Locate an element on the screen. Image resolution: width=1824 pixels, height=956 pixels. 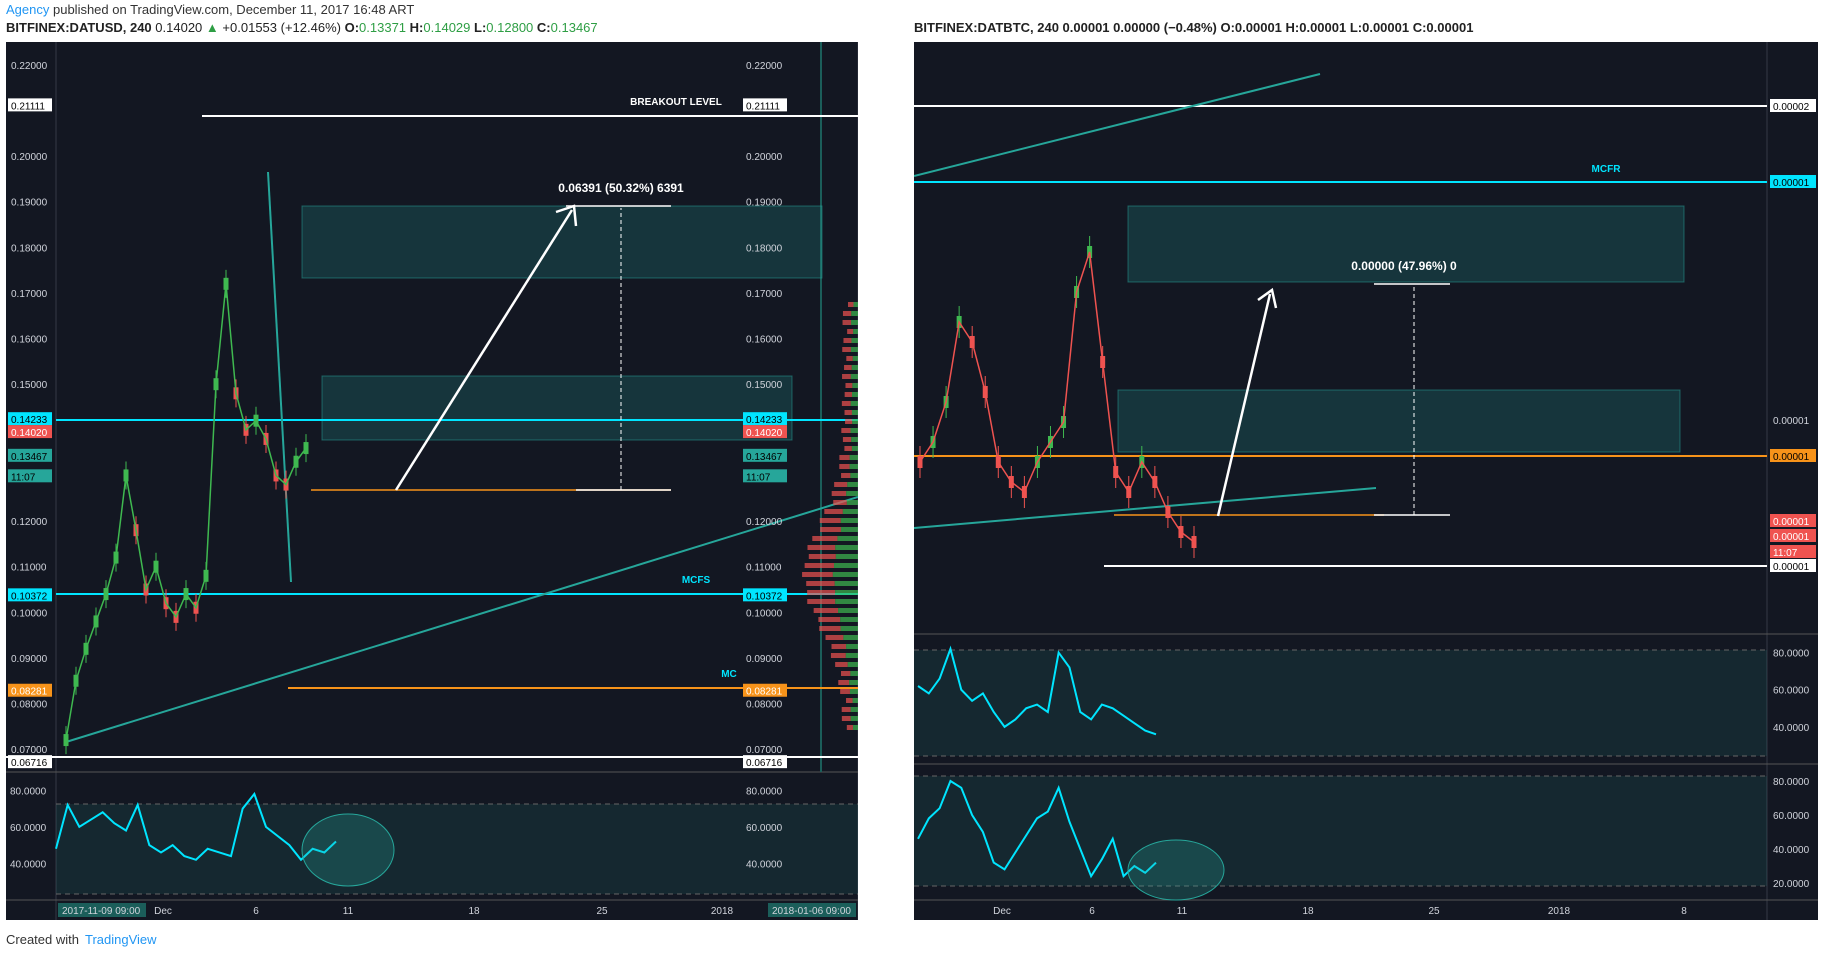
left-close: 0.13467 is located at coordinates (574, 27).